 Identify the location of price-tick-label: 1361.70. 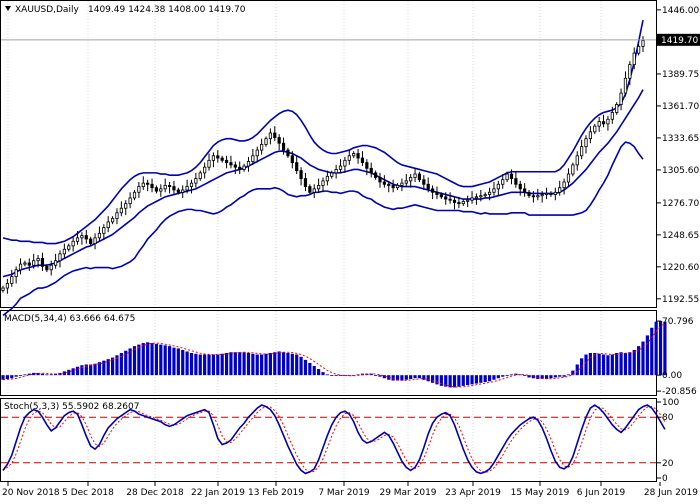
(680, 107).